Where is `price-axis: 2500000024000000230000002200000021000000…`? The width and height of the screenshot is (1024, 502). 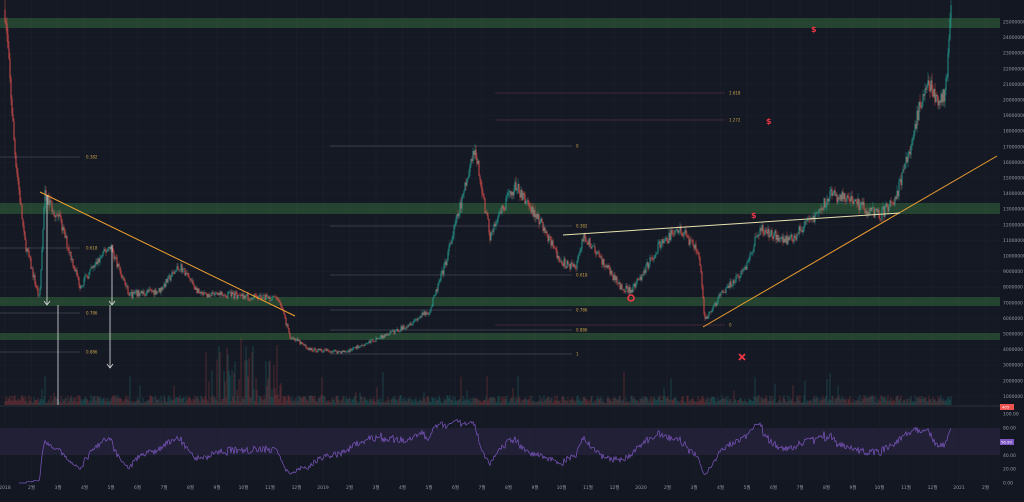
price-axis: 2500000024000000230000002200000021000000… is located at coordinates (1013, 210).